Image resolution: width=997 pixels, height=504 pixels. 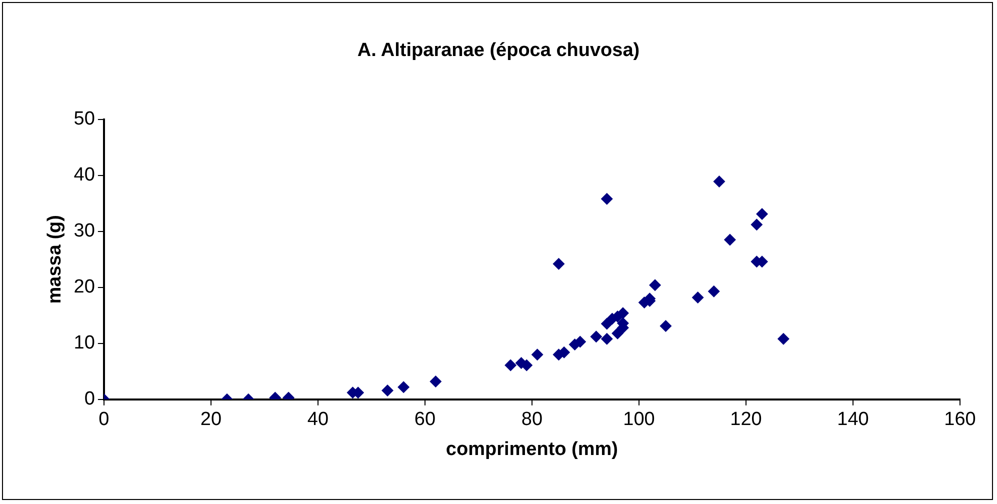 What do you see at coordinates (425, 419) in the screenshot?
I see `x-tick-label: 60` at bounding box center [425, 419].